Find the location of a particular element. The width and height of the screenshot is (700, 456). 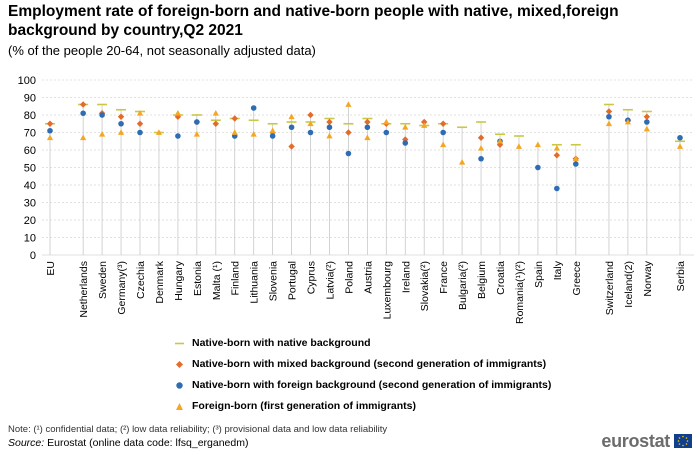

y-tick-label: 50 is located at coordinates (30, 169).